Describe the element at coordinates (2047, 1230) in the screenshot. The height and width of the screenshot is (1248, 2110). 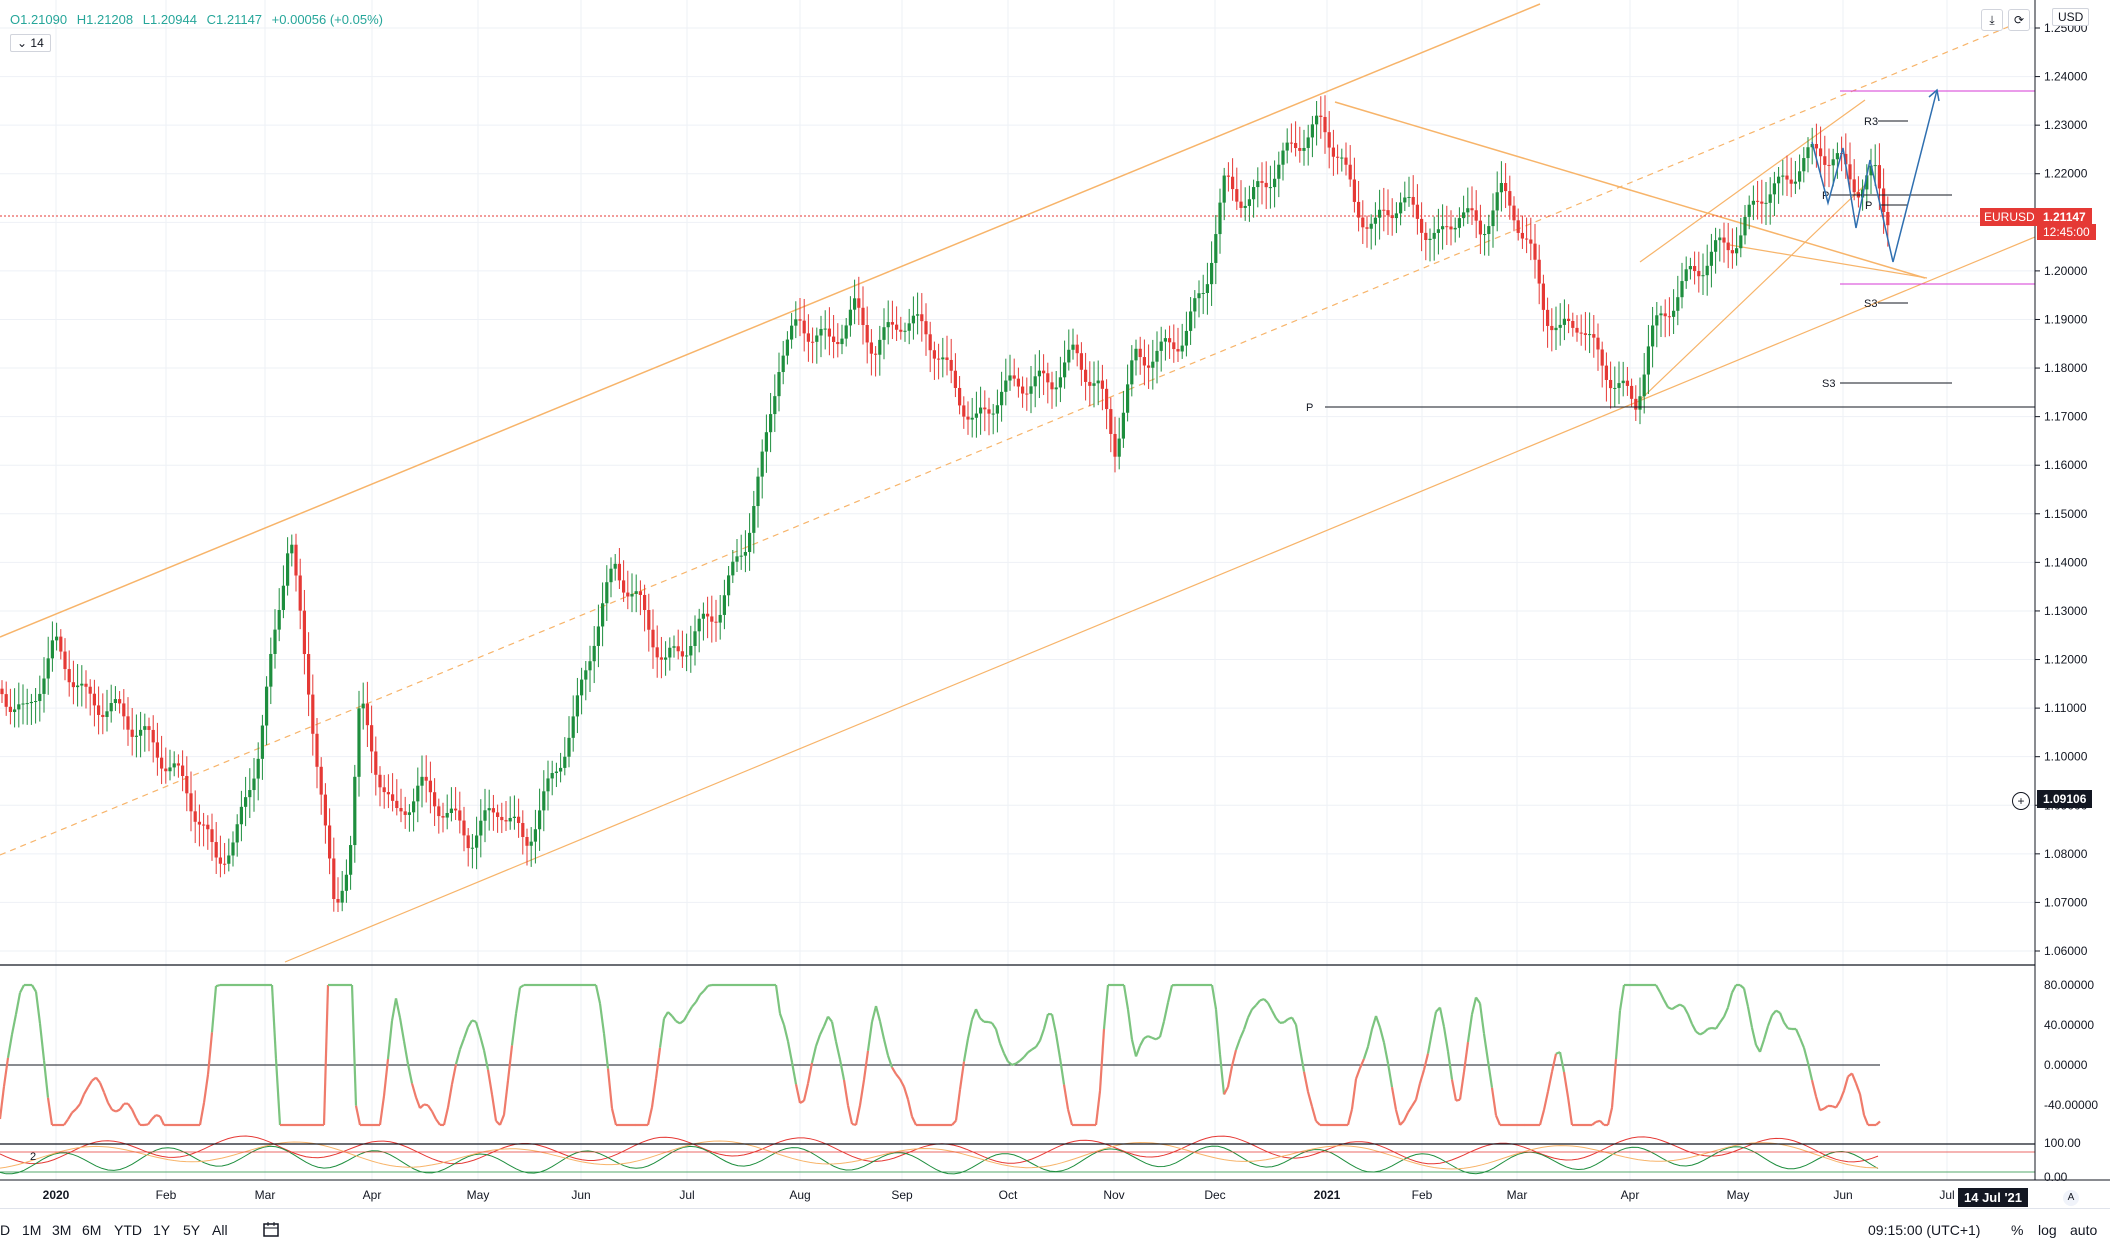
I see `log-button: log` at that location.